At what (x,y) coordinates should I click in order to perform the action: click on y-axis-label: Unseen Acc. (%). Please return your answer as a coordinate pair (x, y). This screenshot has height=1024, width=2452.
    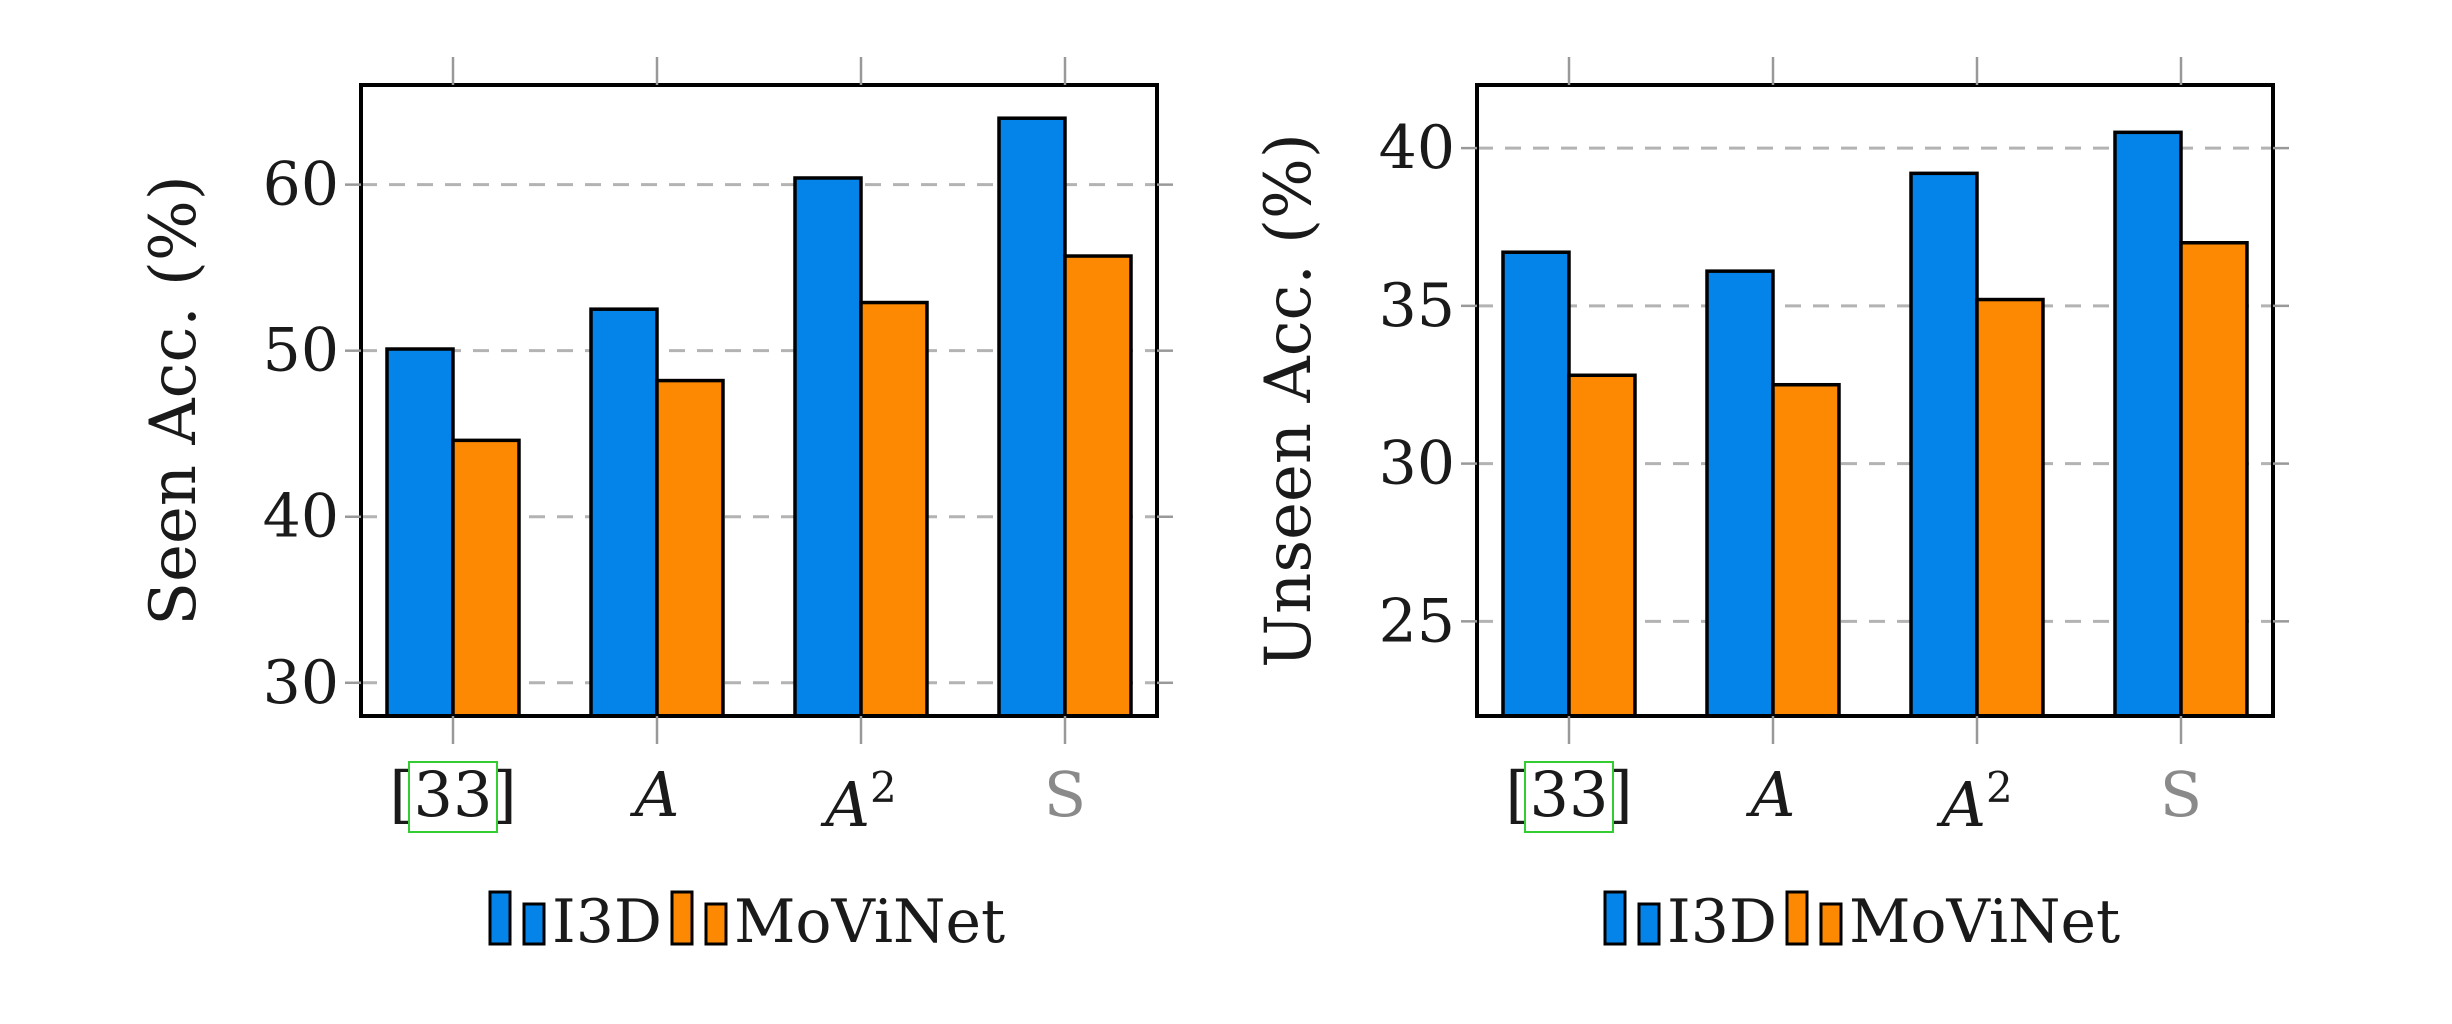
    Looking at the image, I should click on (1289, 400).